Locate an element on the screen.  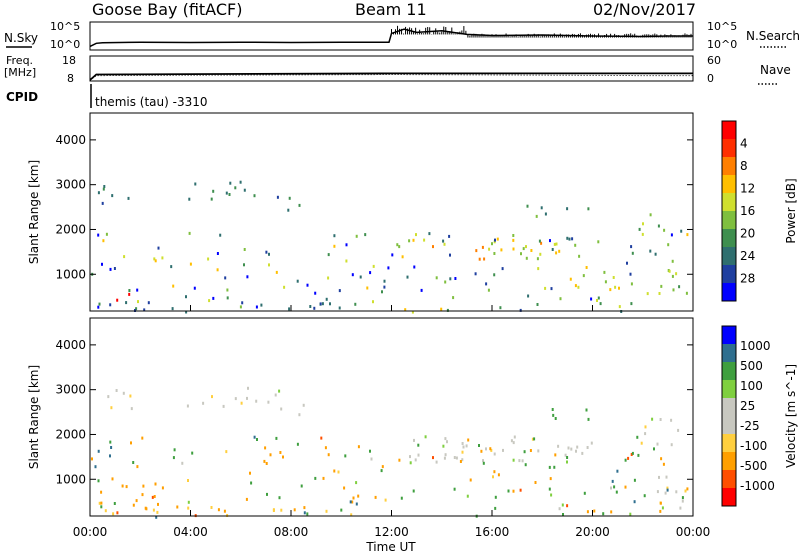
power-colorbar: 4 8 12 16 20 24 28 Power [dB] is located at coordinates (759, 211).